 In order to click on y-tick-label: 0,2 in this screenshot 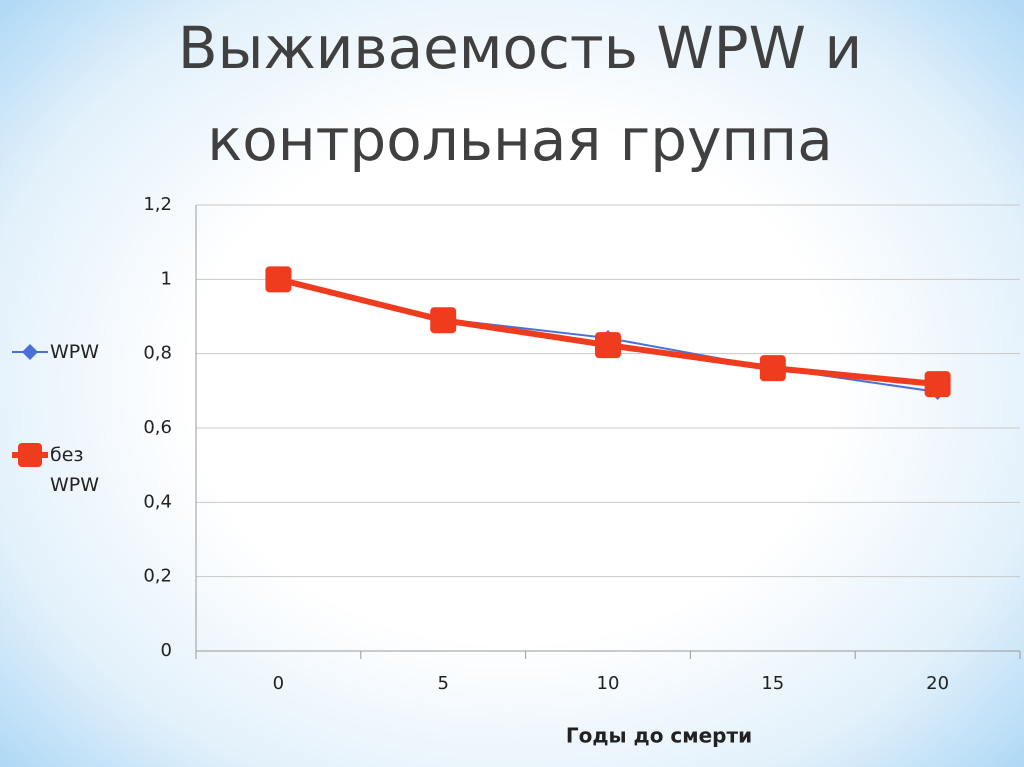, I will do `click(157, 576)`.